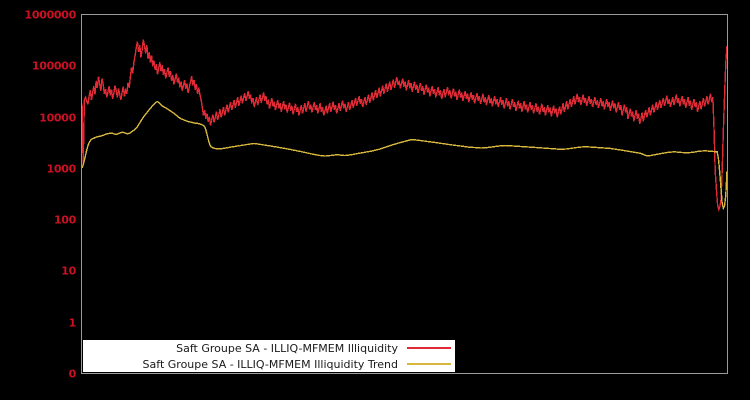  What do you see at coordinates (53, 66) in the screenshot?
I see `y-axis-tick-label: 100000` at bounding box center [53, 66].